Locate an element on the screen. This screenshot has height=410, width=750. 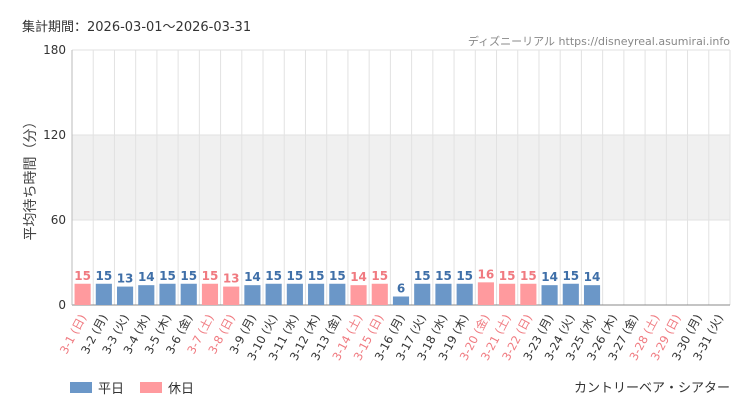
y-tick-label: 180 is located at coordinates (54, 50).